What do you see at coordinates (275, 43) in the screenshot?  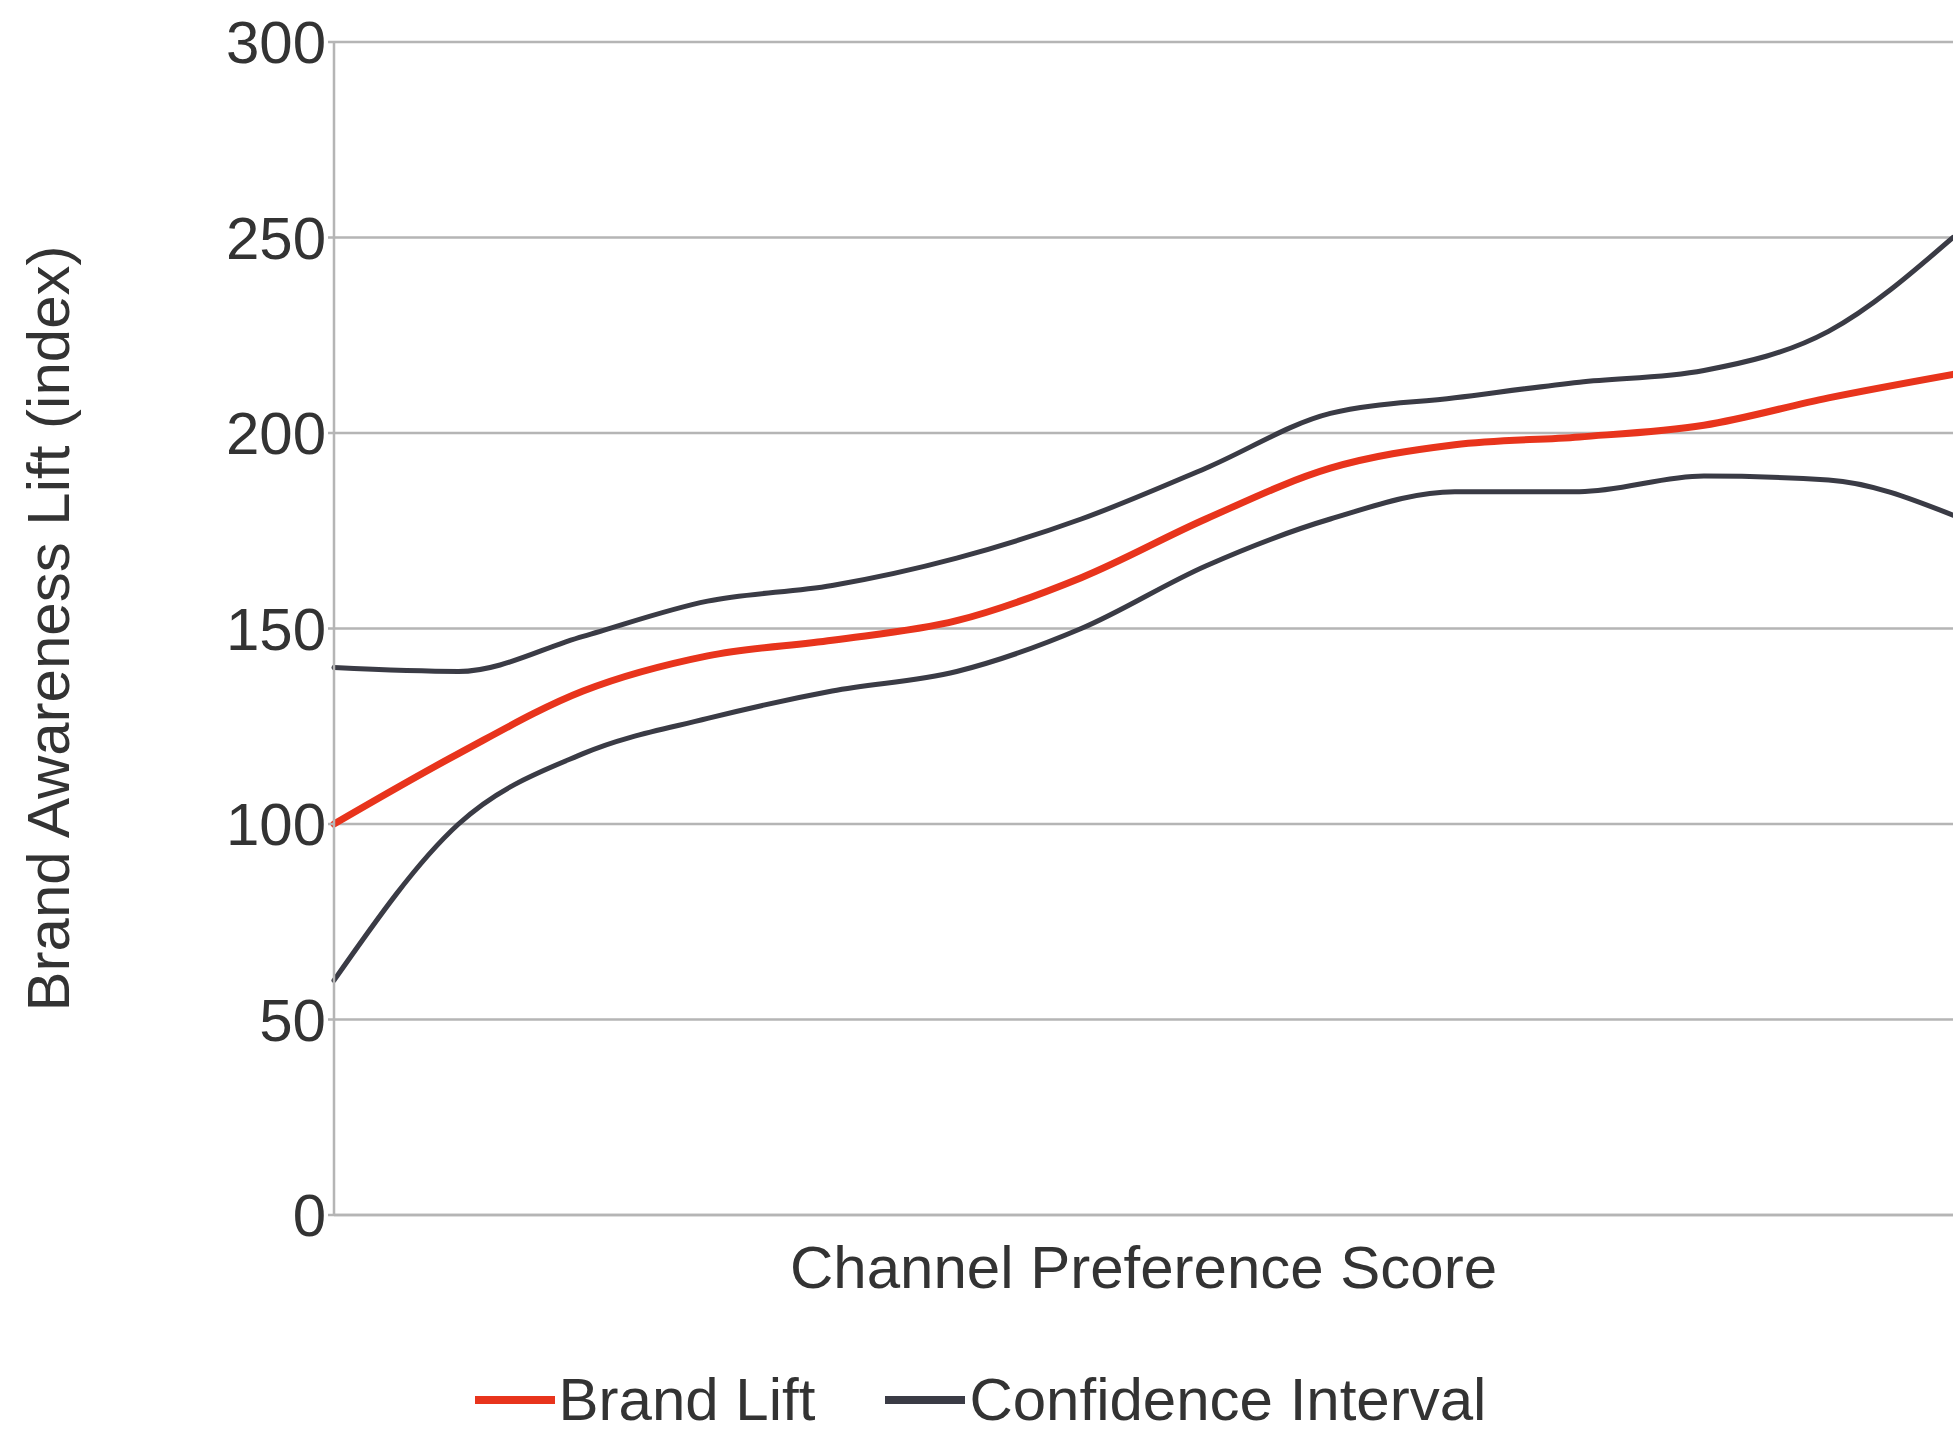 I see `y-tick-label: 300` at bounding box center [275, 43].